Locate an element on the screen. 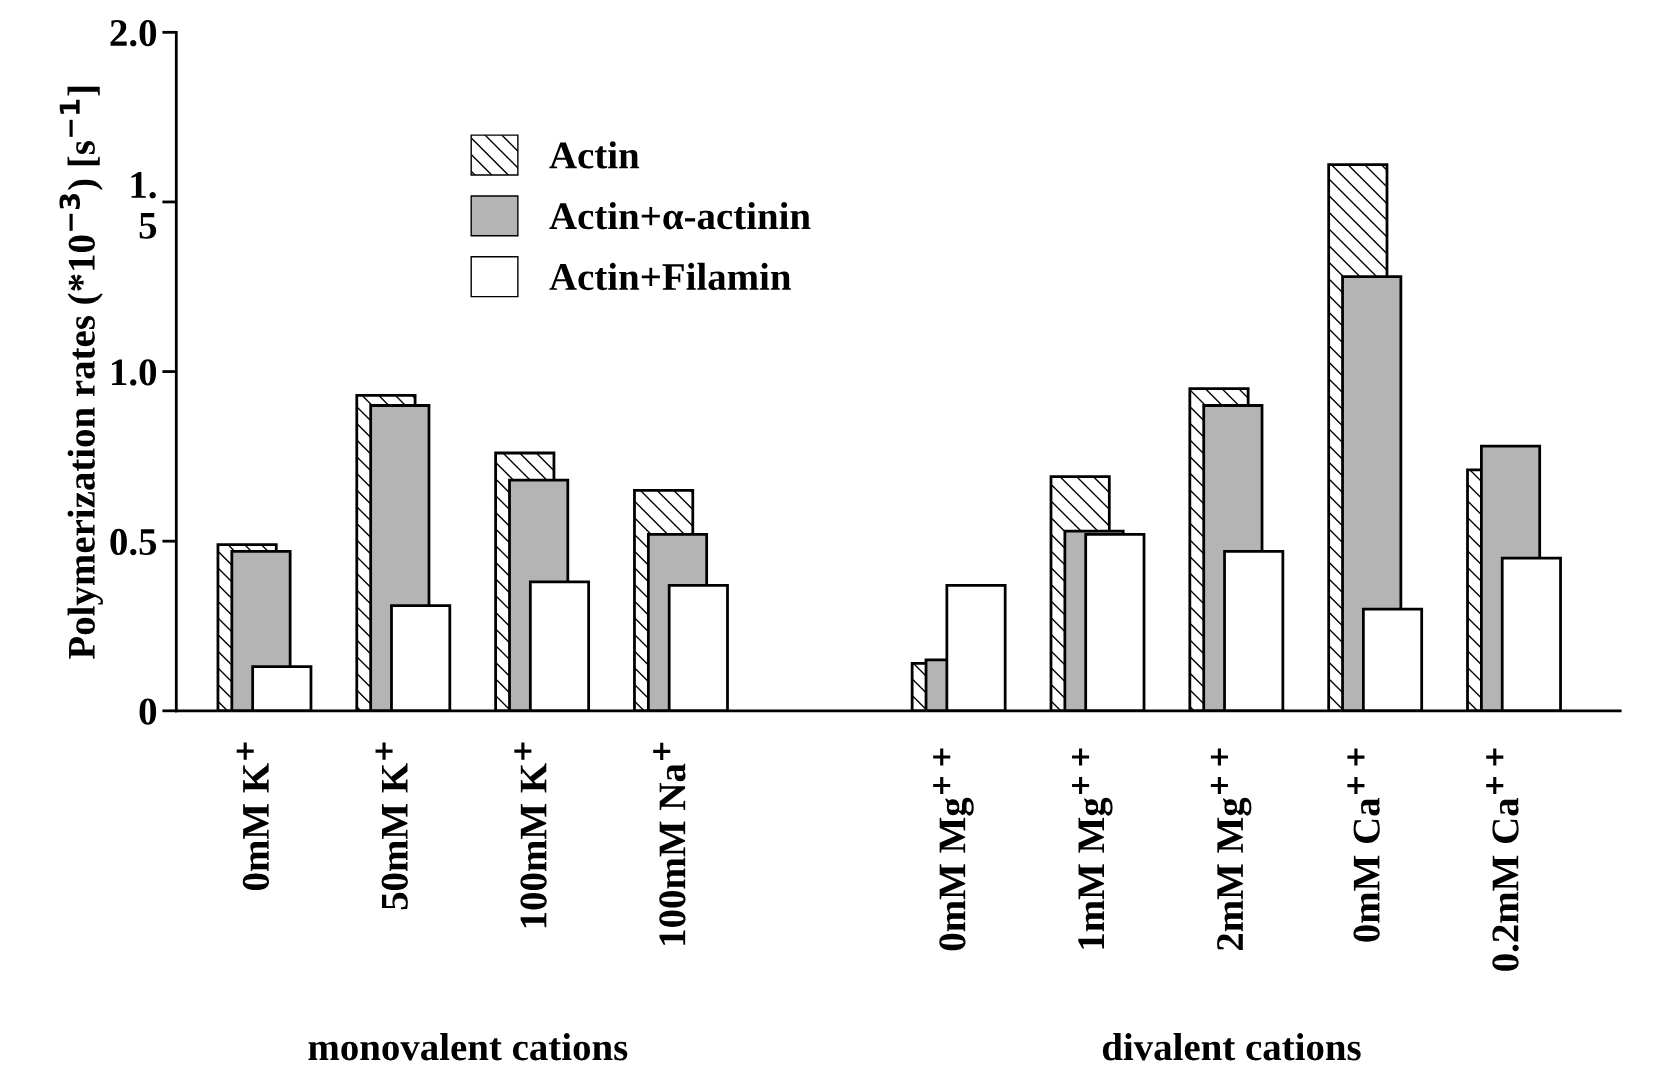 The width and height of the screenshot is (1679, 1077). x-tick-label: 0mM Ca$^{++}$ is located at coordinates (1363, 845).